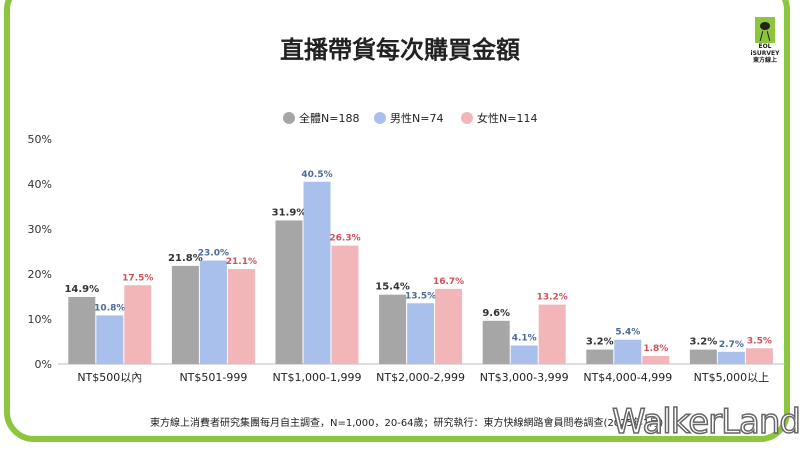 Image resolution: width=800 pixels, height=450 pixels. Describe the element at coordinates (109, 308) in the screenshot. I see `data-label: 10.8%` at that location.